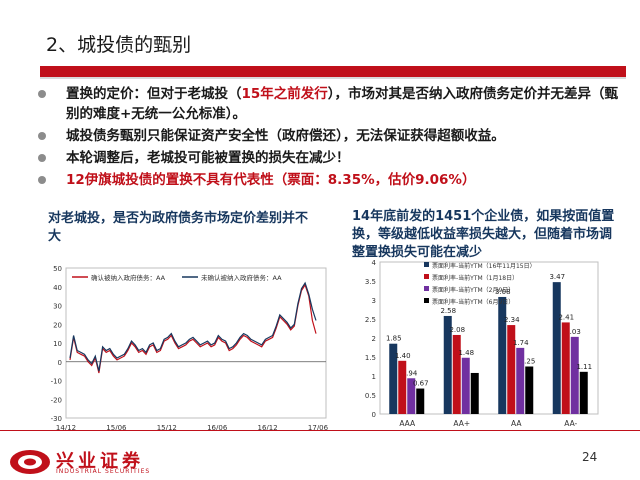  What do you see at coordinates (403, 356) in the screenshot?
I see `bar-data-label: 1.40` at bounding box center [403, 356].